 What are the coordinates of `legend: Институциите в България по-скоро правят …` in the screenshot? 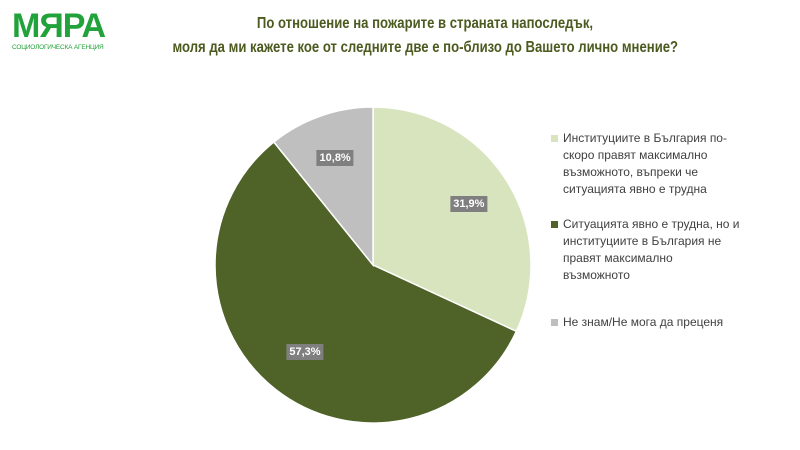 It's located at (651, 239).